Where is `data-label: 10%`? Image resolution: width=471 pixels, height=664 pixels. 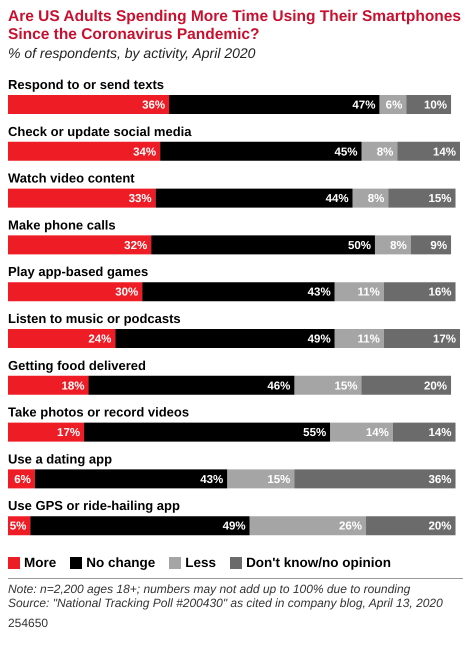 data-label: 10% is located at coordinates (436, 106).